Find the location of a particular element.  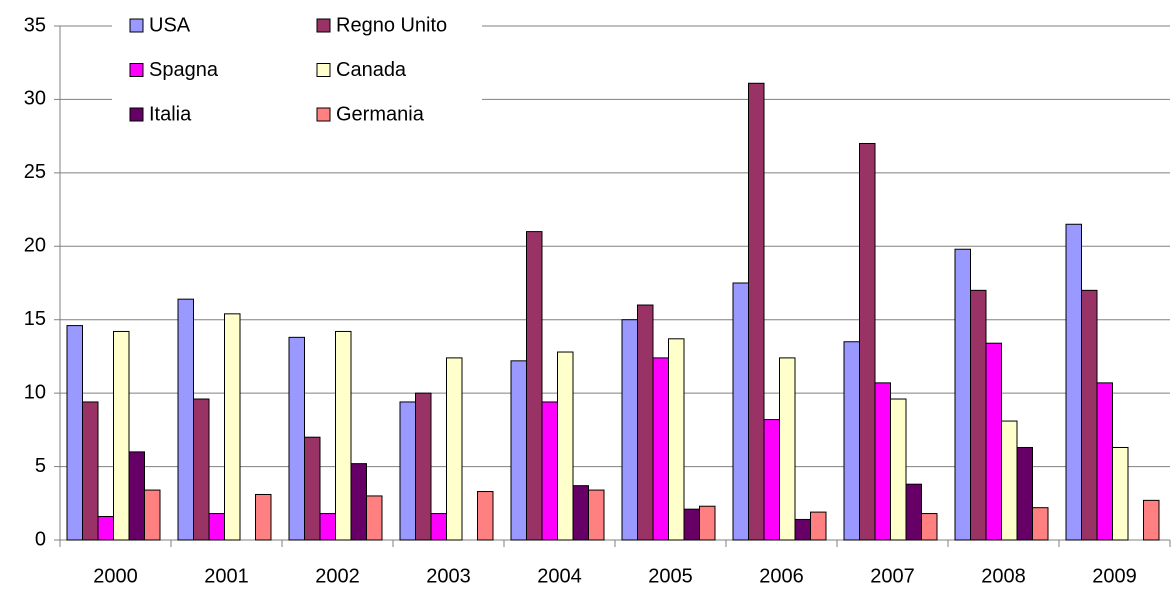

x-tick-label: 2002 is located at coordinates (337, 576).